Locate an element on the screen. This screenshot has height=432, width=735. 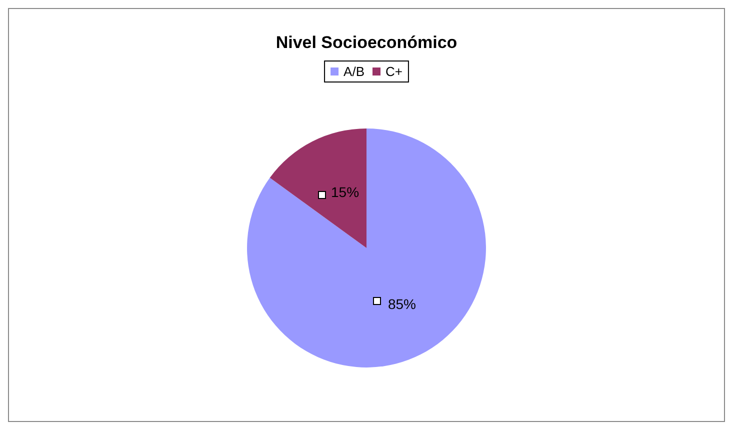
data-label: 85% is located at coordinates (402, 304).